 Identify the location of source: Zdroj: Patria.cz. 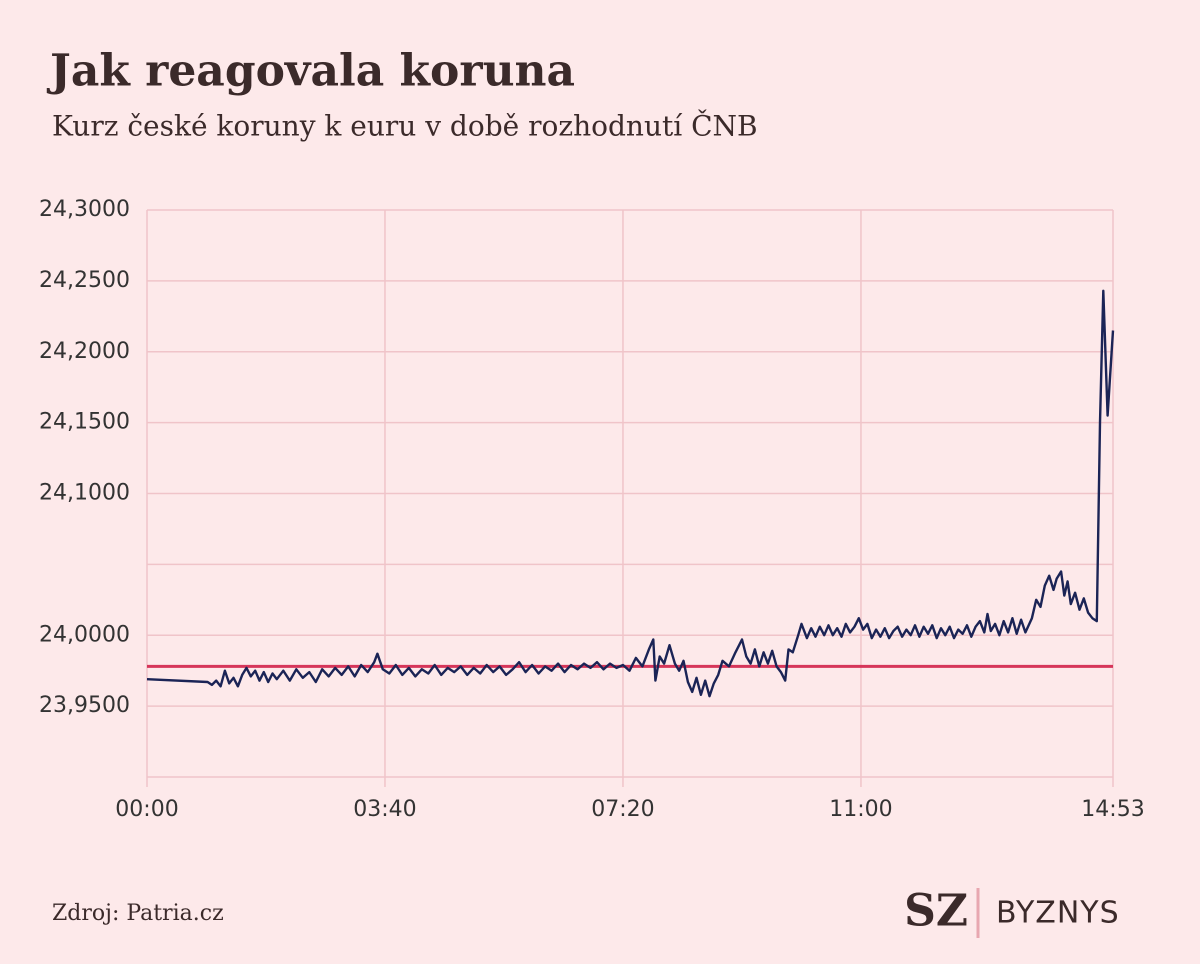
(138, 913).